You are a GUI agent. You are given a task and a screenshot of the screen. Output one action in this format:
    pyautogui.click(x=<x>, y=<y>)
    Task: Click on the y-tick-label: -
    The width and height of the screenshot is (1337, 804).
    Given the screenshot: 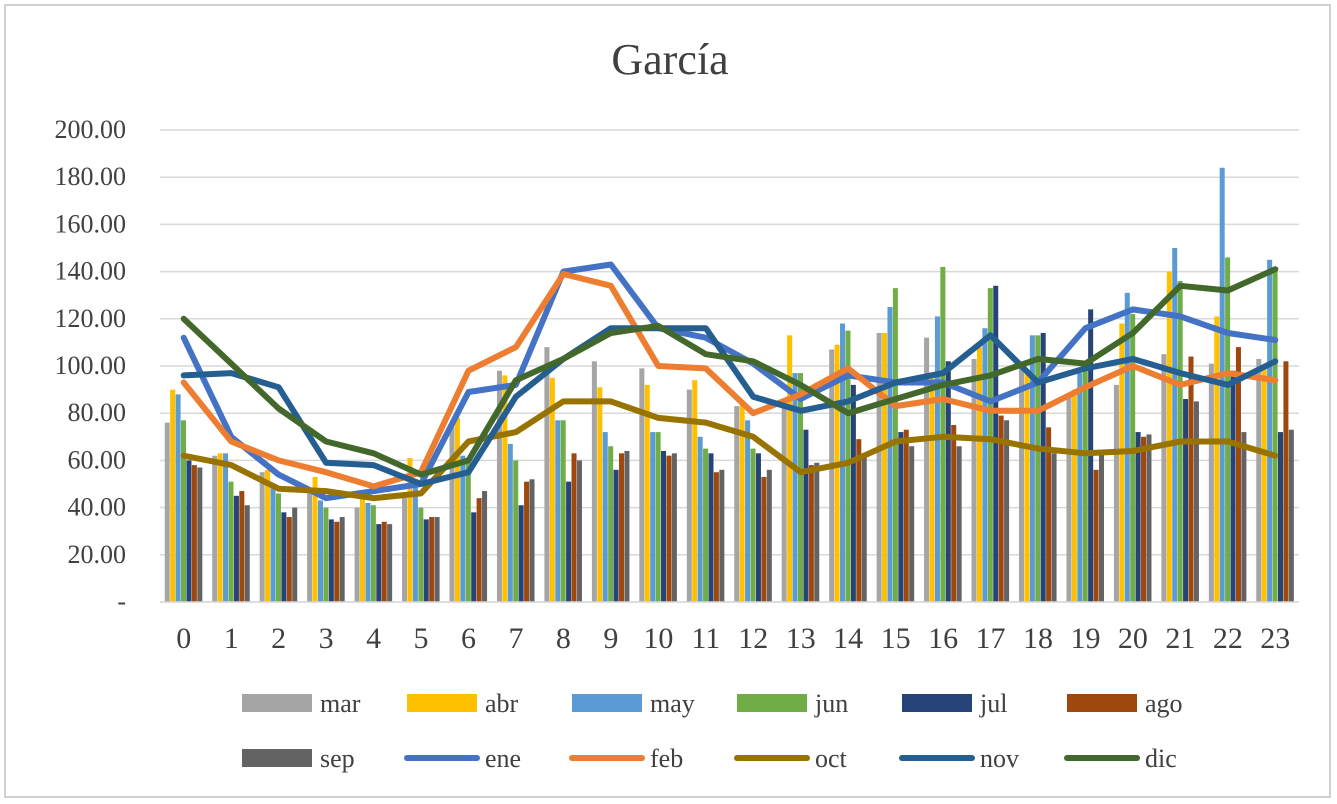 What is the action you would take?
    pyautogui.click(x=121, y=601)
    